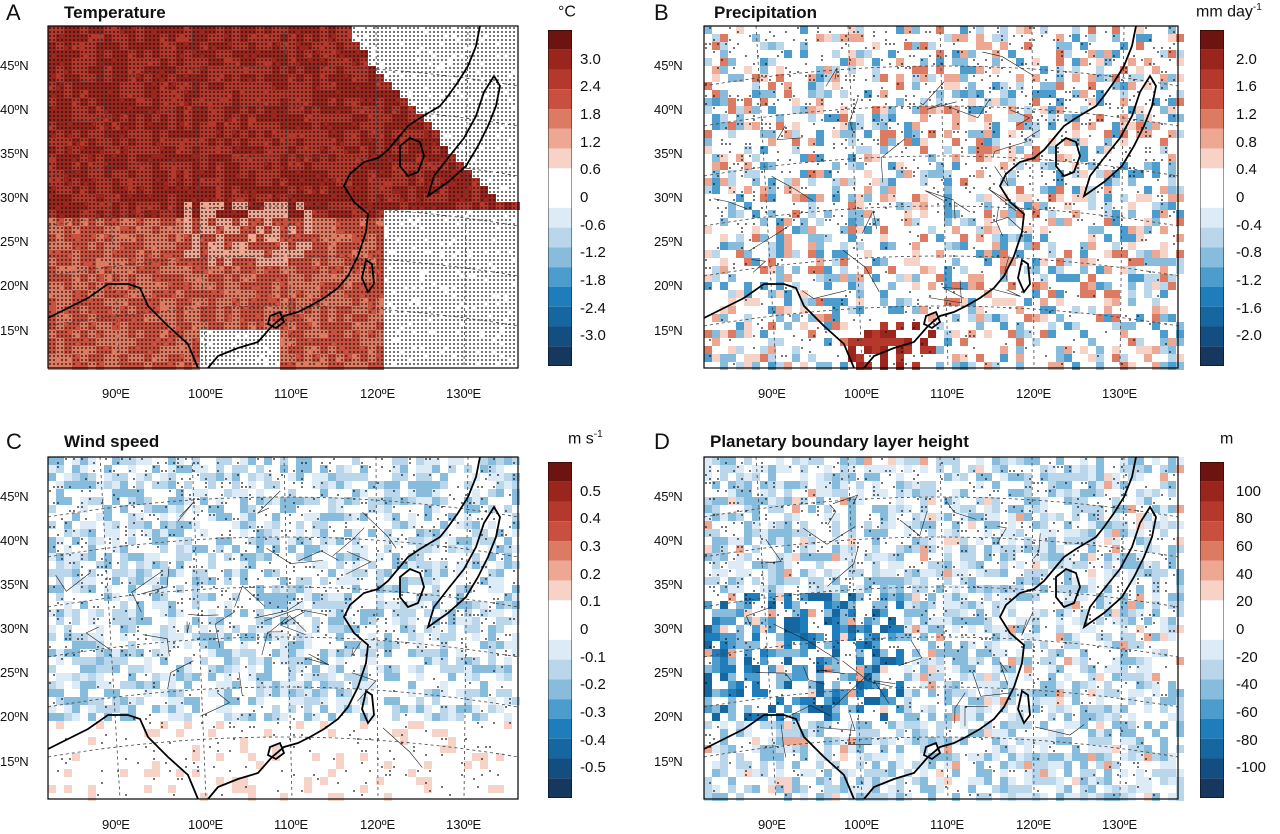 Image resolution: width=1280 pixels, height=834 pixels. What do you see at coordinates (593, 740) in the screenshot?
I see `colorbar-tick-label: -0.4` at bounding box center [593, 740].